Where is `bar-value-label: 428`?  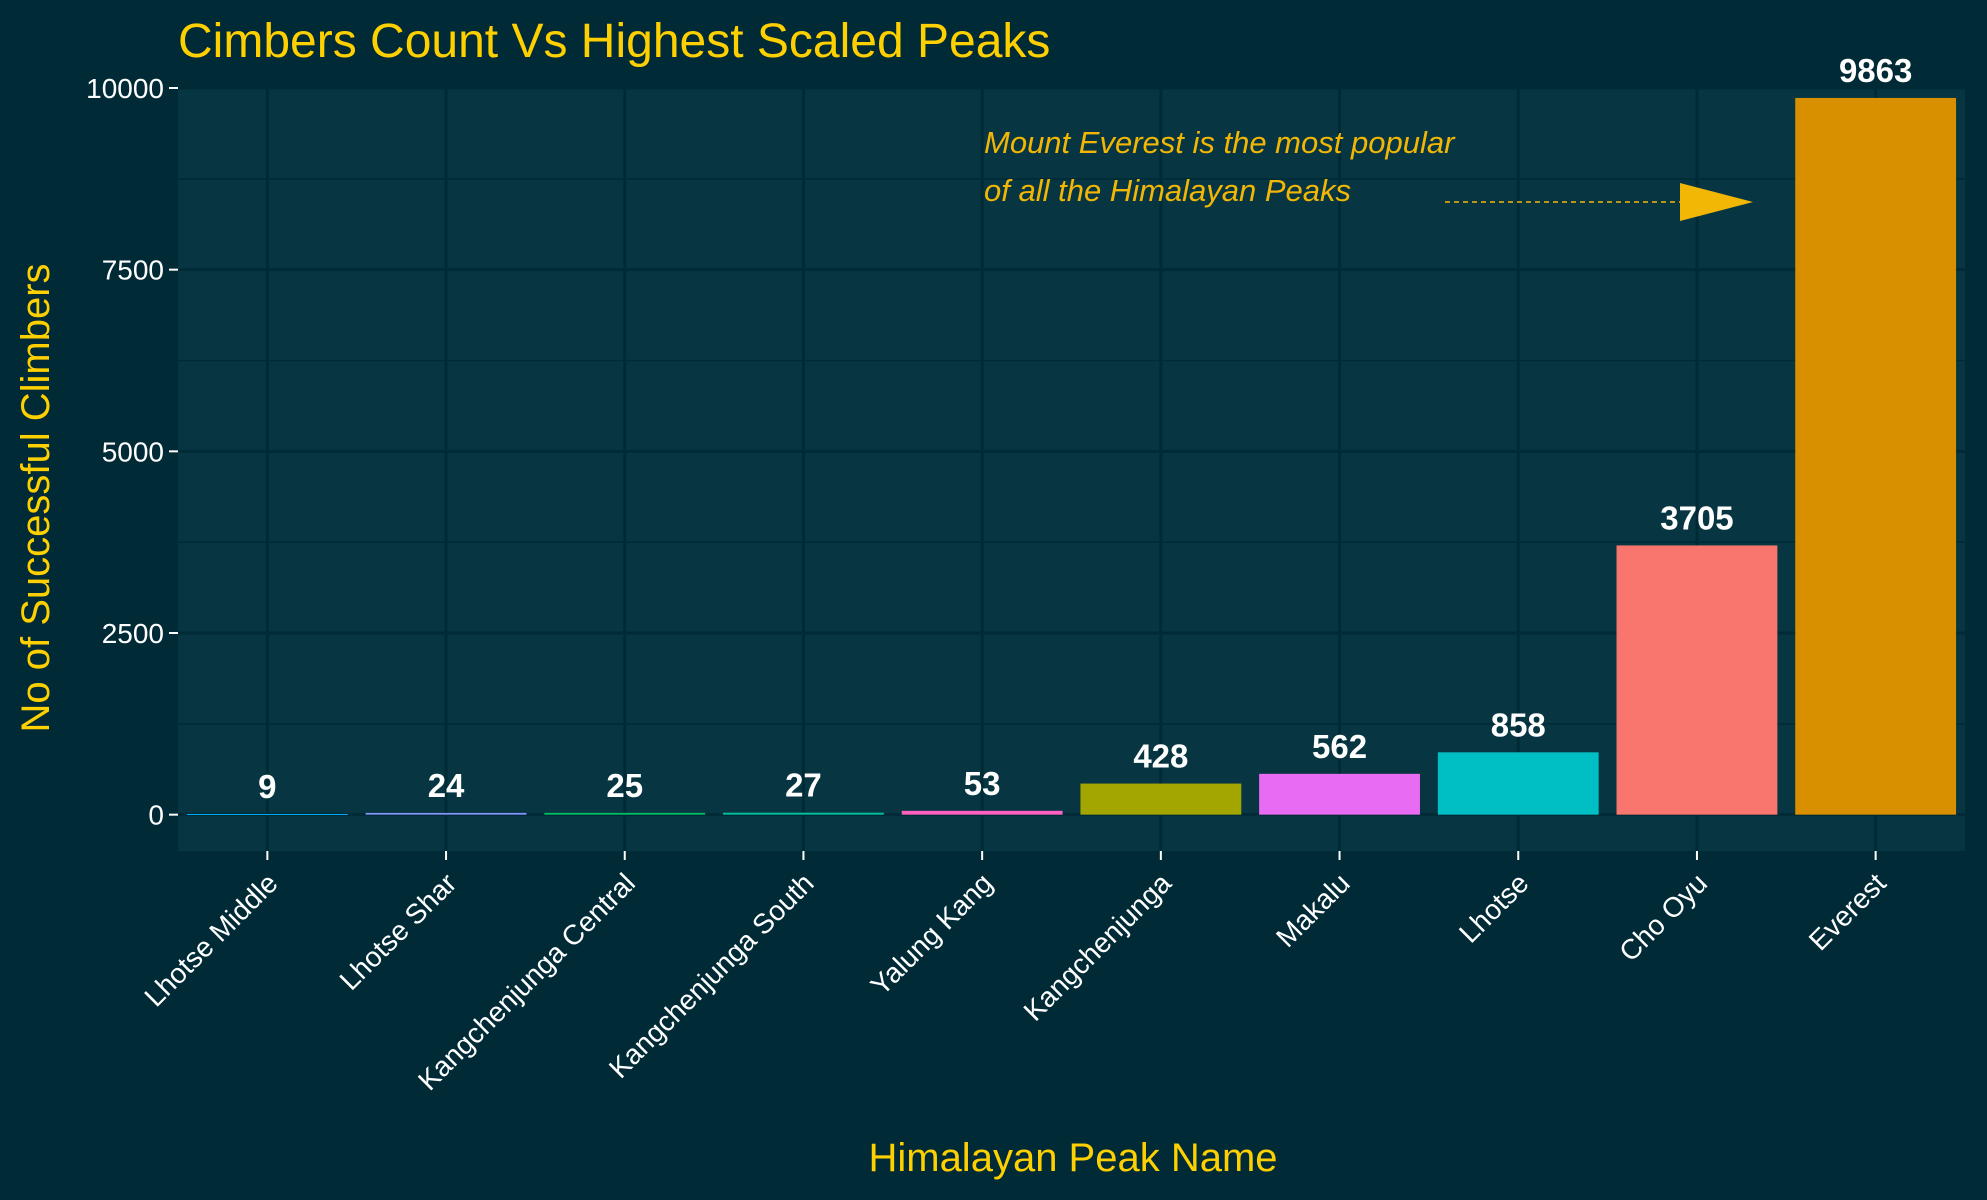 bar-value-label: 428 is located at coordinates (1160, 756).